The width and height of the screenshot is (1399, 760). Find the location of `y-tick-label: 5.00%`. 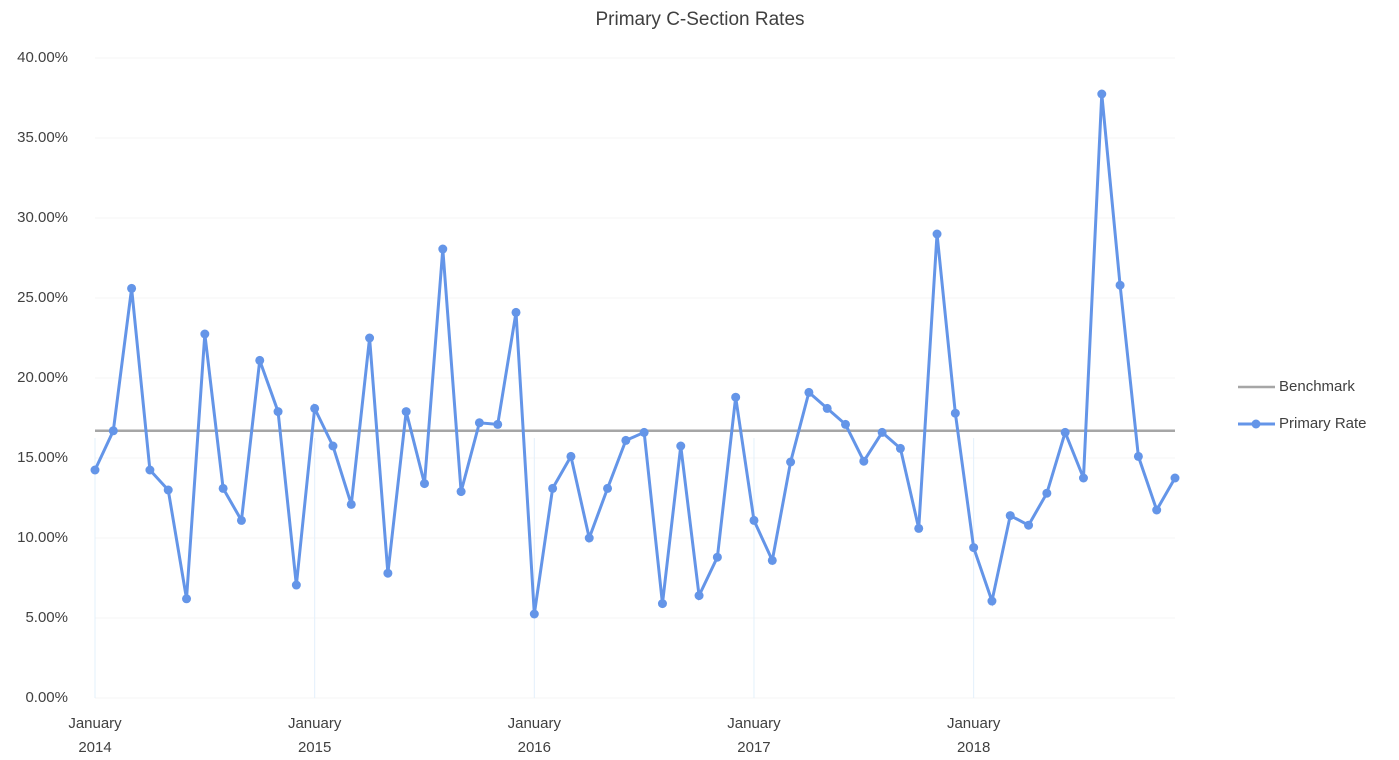

y-tick-label: 5.00% is located at coordinates (46, 617).